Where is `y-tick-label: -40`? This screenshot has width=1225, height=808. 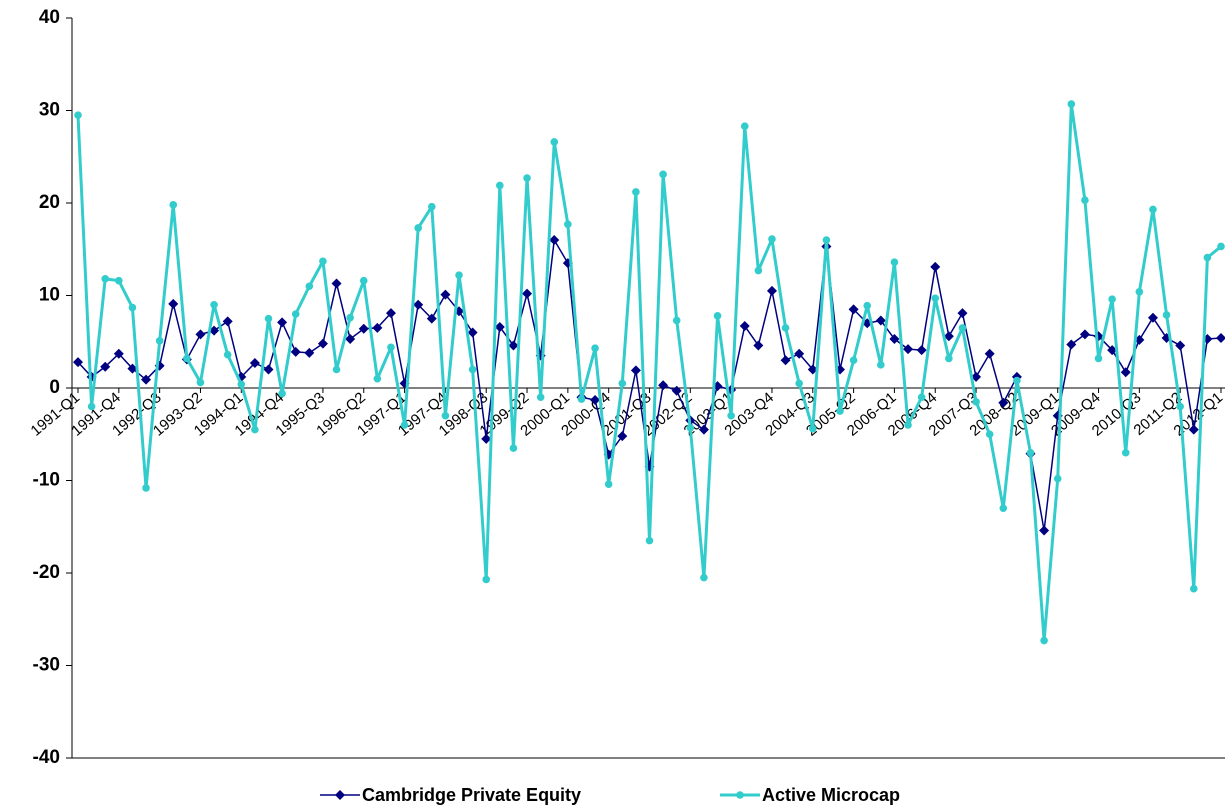
y-tick-label: -40 is located at coordinates (46, 757).